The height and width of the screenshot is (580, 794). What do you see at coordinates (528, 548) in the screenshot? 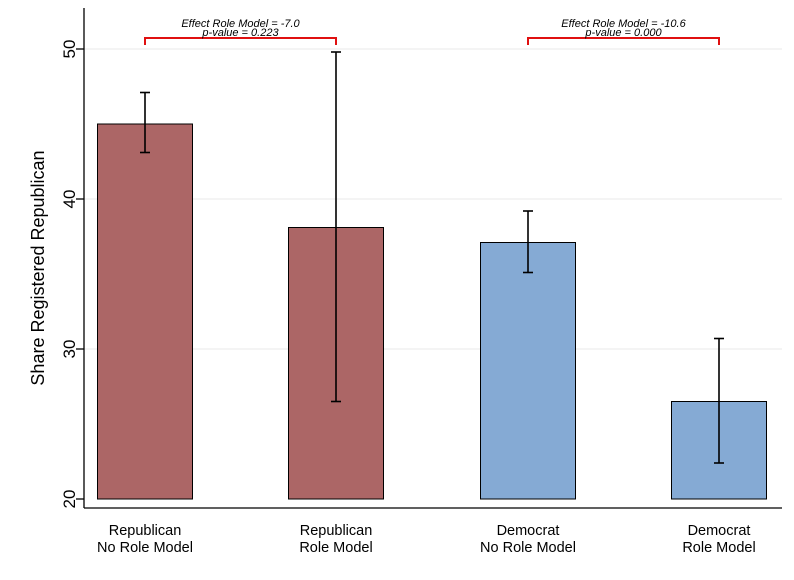
I see `x-tick-label-2-line2: No Role Model` at bounding box center [528, 548].